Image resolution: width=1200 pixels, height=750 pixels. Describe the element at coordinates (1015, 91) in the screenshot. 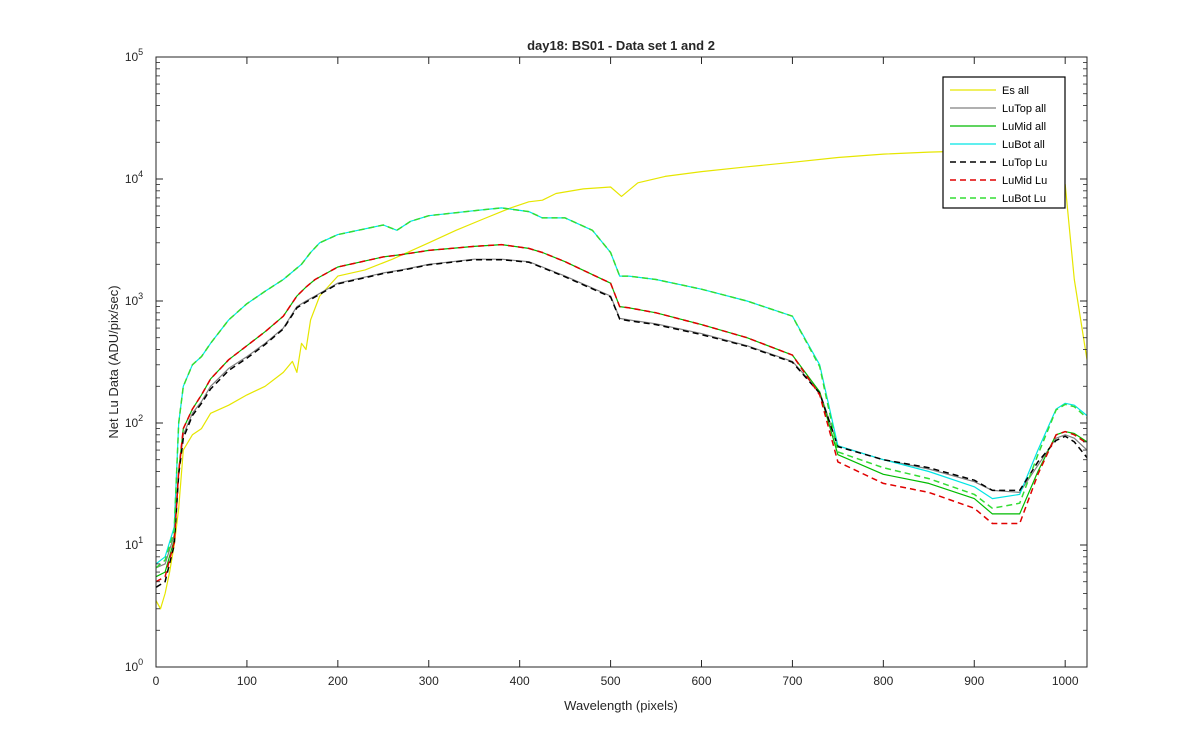

I see `legend-label-0: Es all` at that location.